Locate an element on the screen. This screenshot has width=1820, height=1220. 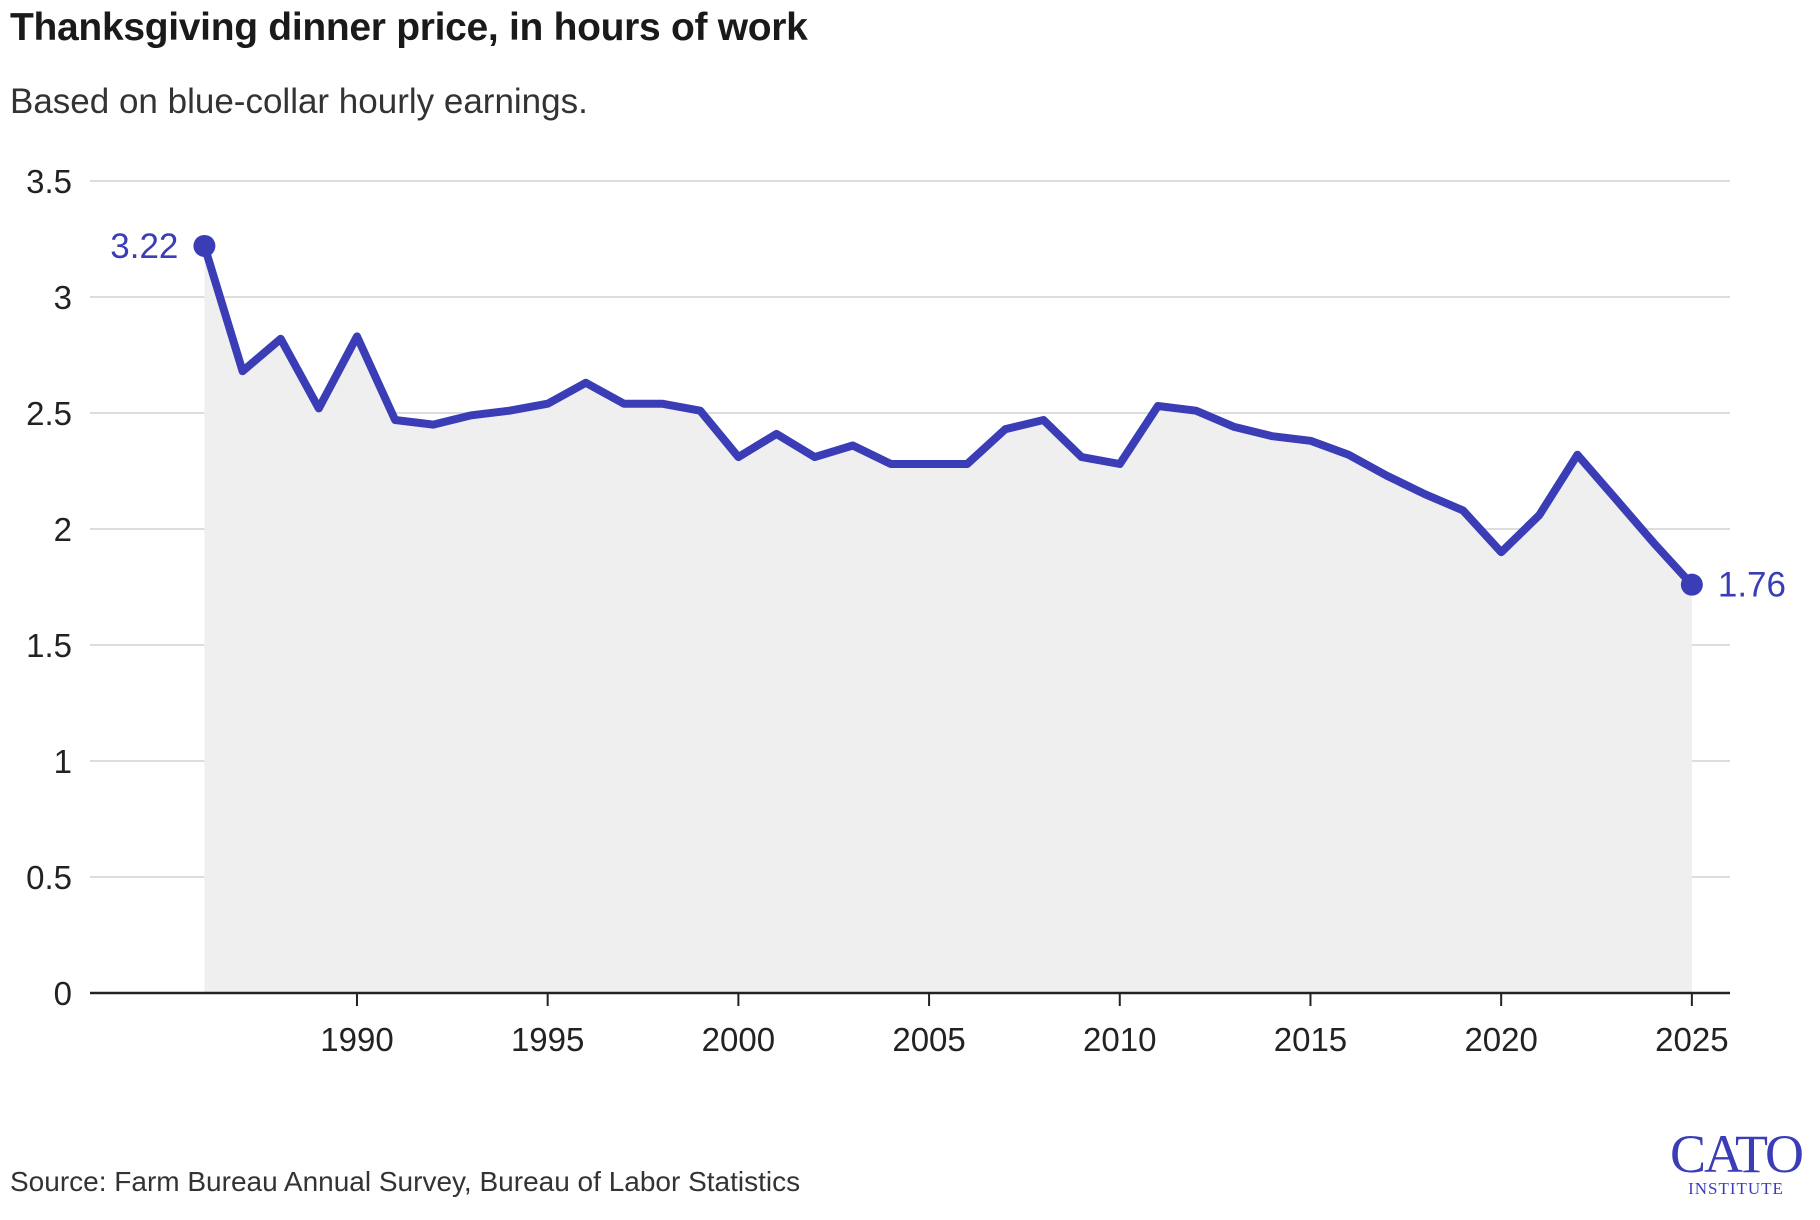
logo-subtitle: INSTITUTE is located at coordinates (1736, 1188).